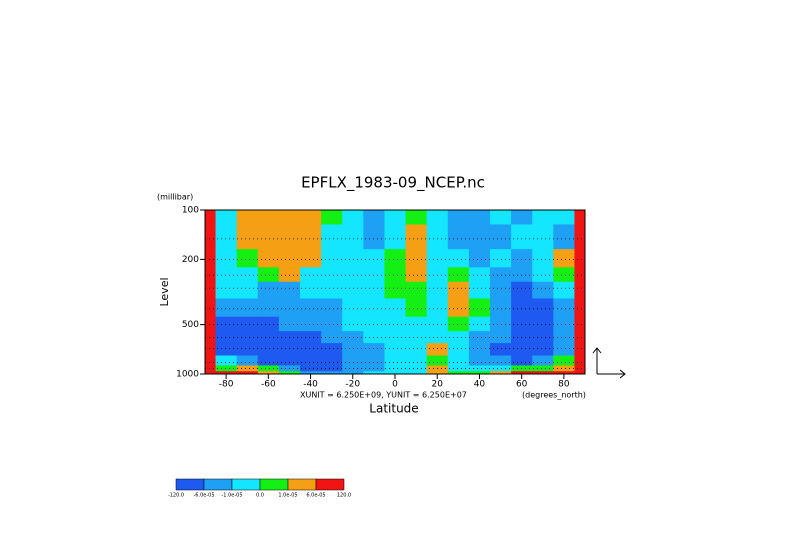 Image resolution: width=789 pixels, height=558 pixels. Describe the element at coordinates (232, 496) in the screenshot. I see `colorbar-label: -1.0e-05` at that location.